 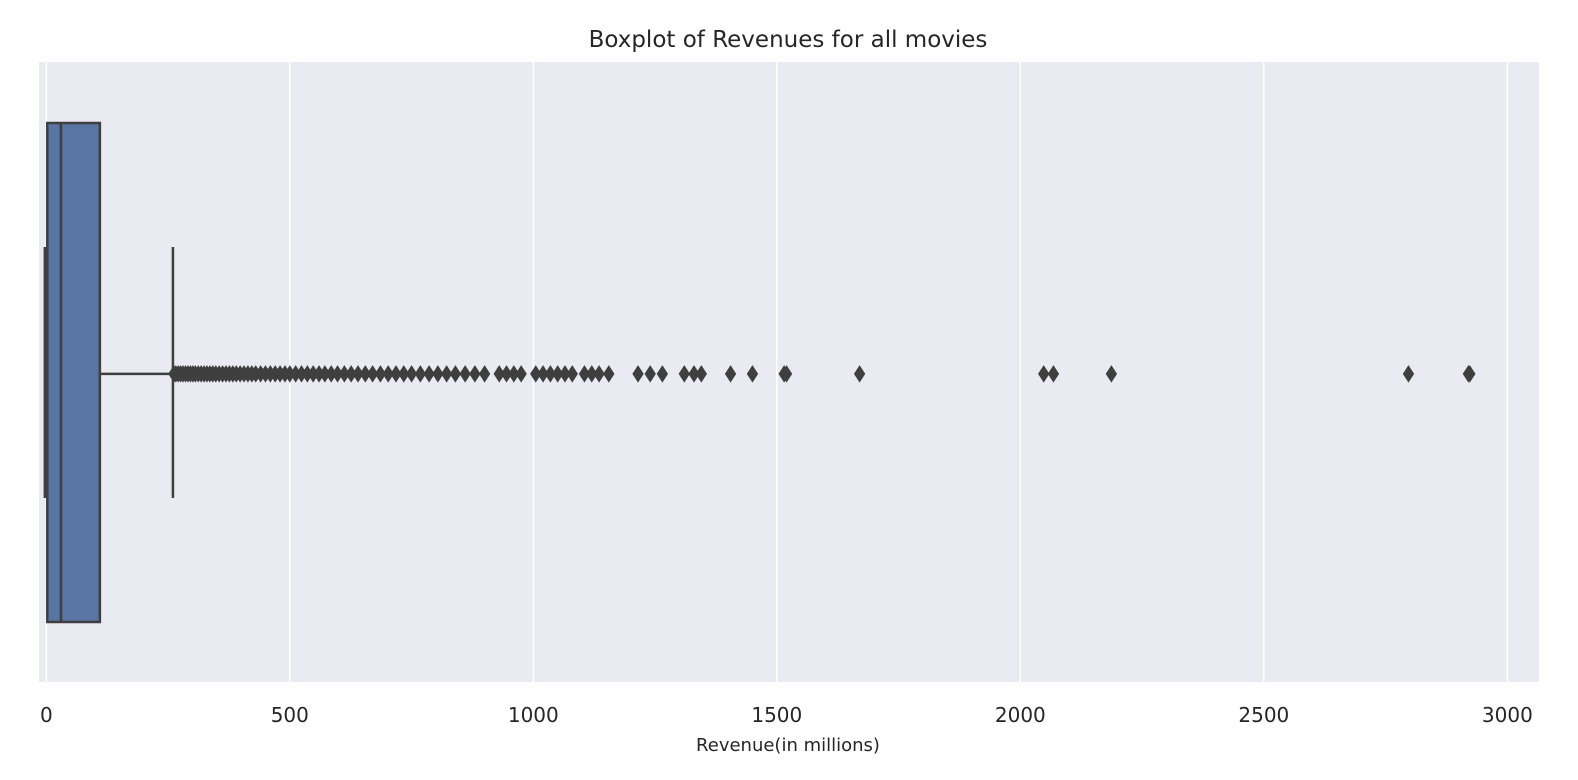 I want to click on outlier-points, so click(x=822, y=374).